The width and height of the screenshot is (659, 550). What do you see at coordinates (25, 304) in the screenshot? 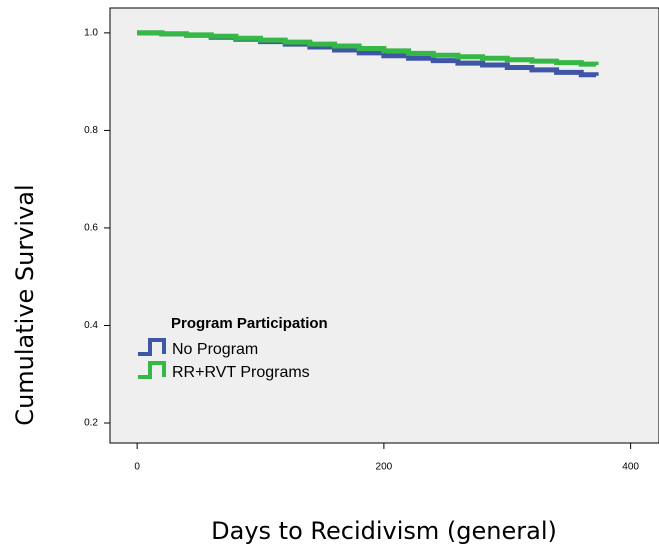
I see `y-axis-title: Cumulative Survival` at bounding box center [25, 304].